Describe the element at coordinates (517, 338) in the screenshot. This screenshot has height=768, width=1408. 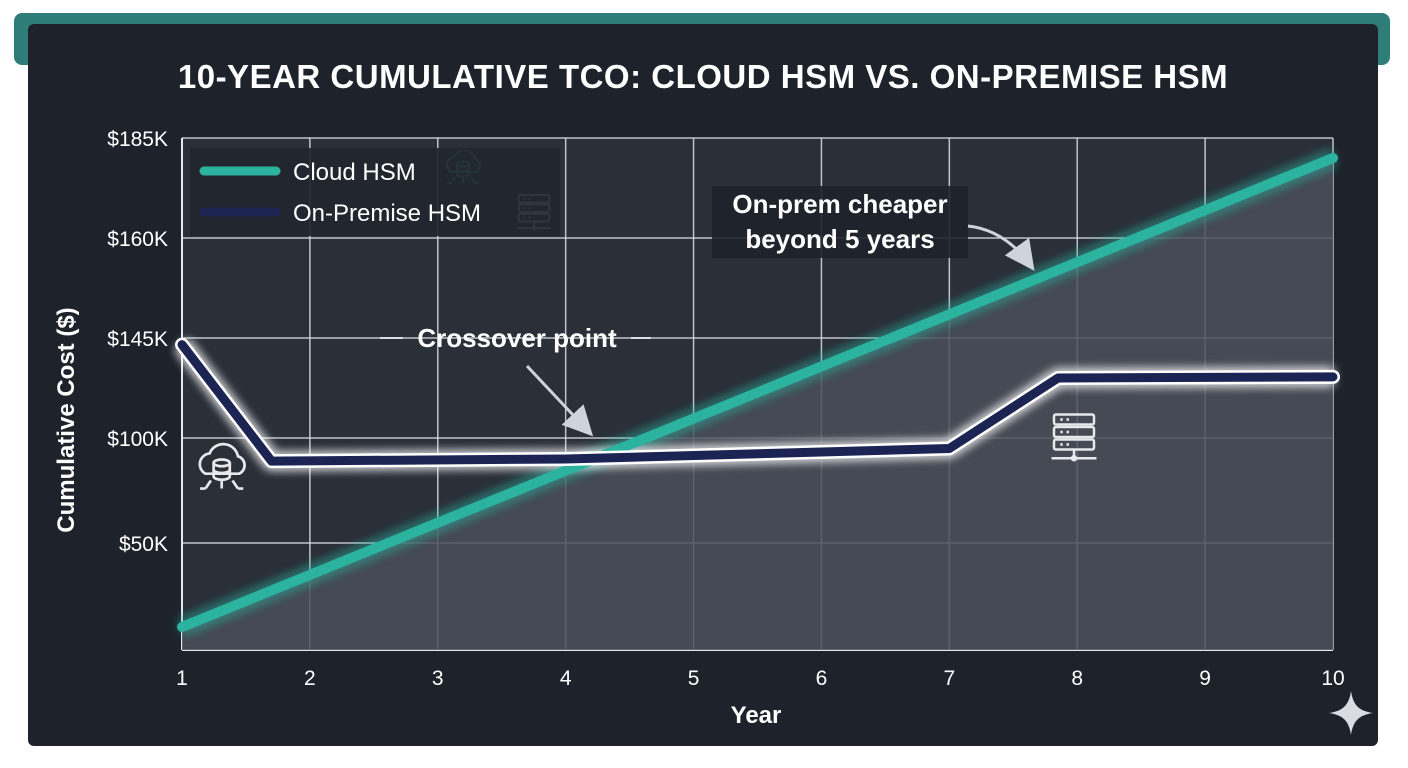
I see `annotation-crossover-label: Crossover point` at that location.